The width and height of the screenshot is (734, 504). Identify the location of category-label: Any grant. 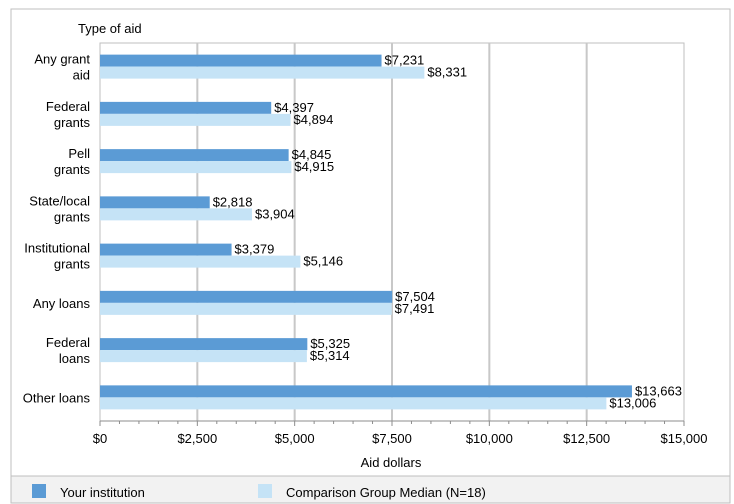
(62, 59).